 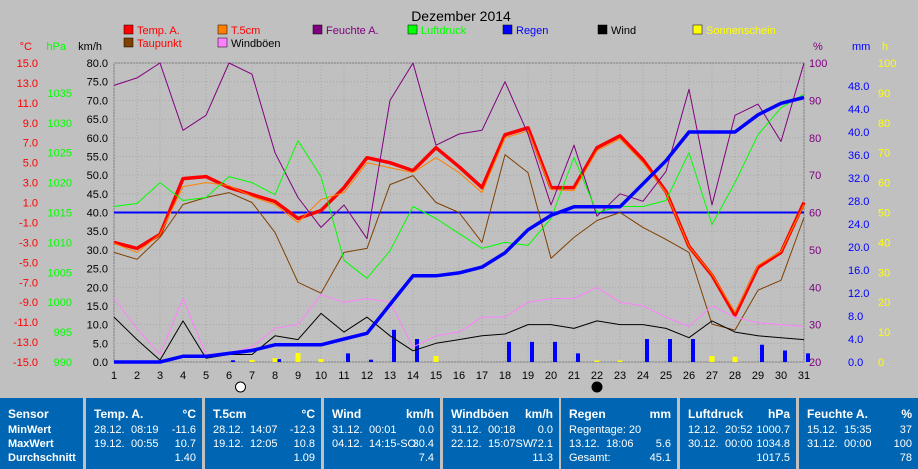 I want to click on x-tick-label: 8, so click(x=275, y=376).